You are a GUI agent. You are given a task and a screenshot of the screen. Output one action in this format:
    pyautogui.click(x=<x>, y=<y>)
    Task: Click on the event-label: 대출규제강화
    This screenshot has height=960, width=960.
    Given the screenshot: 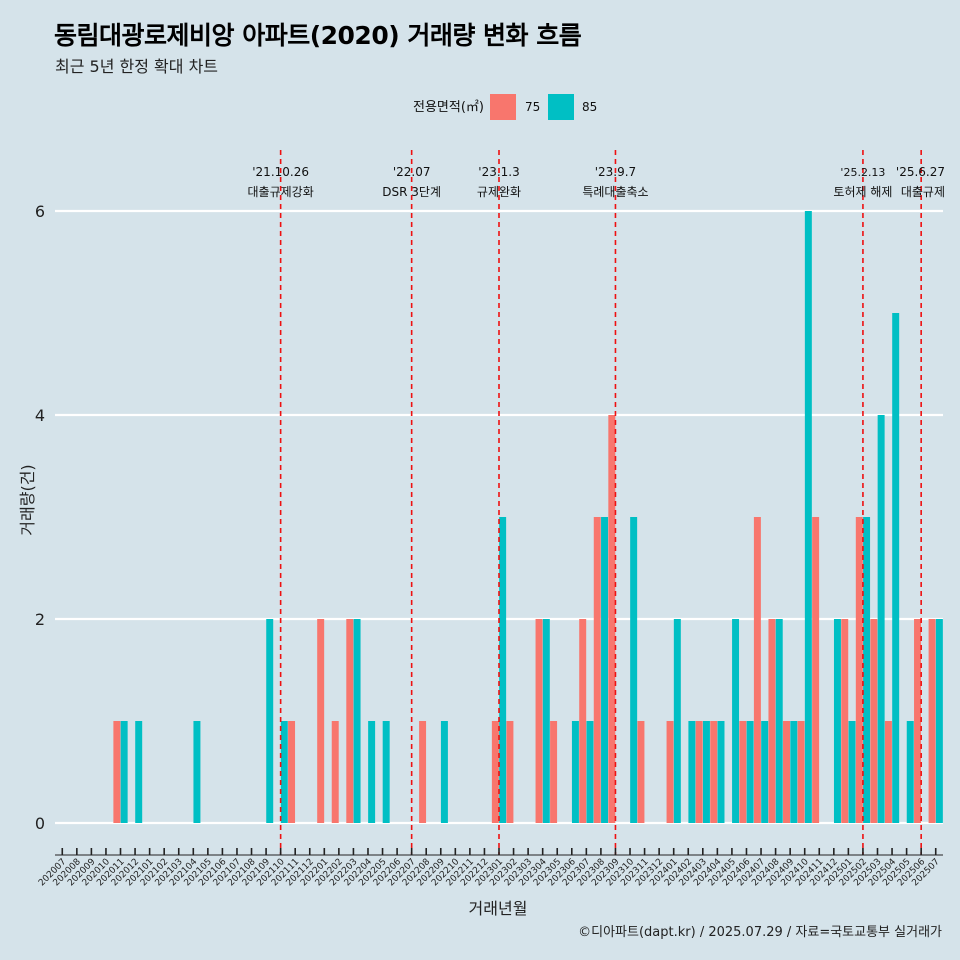 What is the action you would take?
    pyautogui.click(x=281, y=192)
    